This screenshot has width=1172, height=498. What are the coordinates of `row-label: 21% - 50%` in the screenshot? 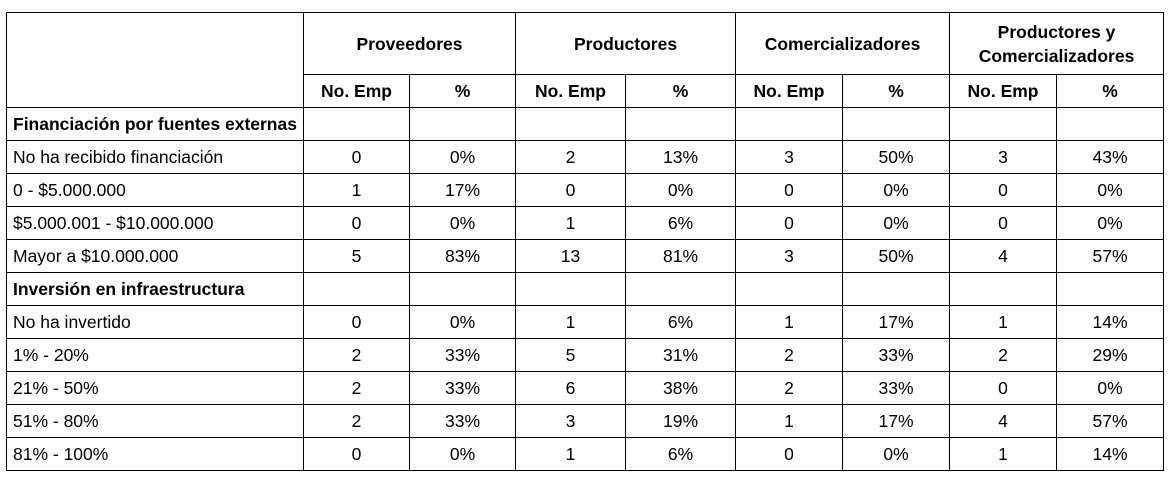 It's located at (155, 388).